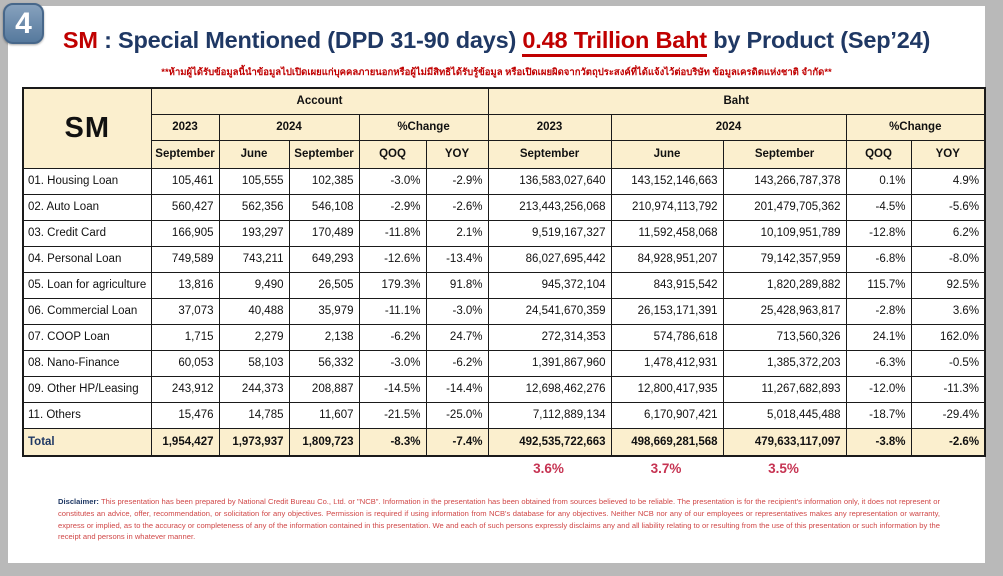 This screenshot has width=1003, height=576. Describe the element at coordinates (87, 363) in the screenshot. I see `row-label: 08. Nano-Finance` at that location.